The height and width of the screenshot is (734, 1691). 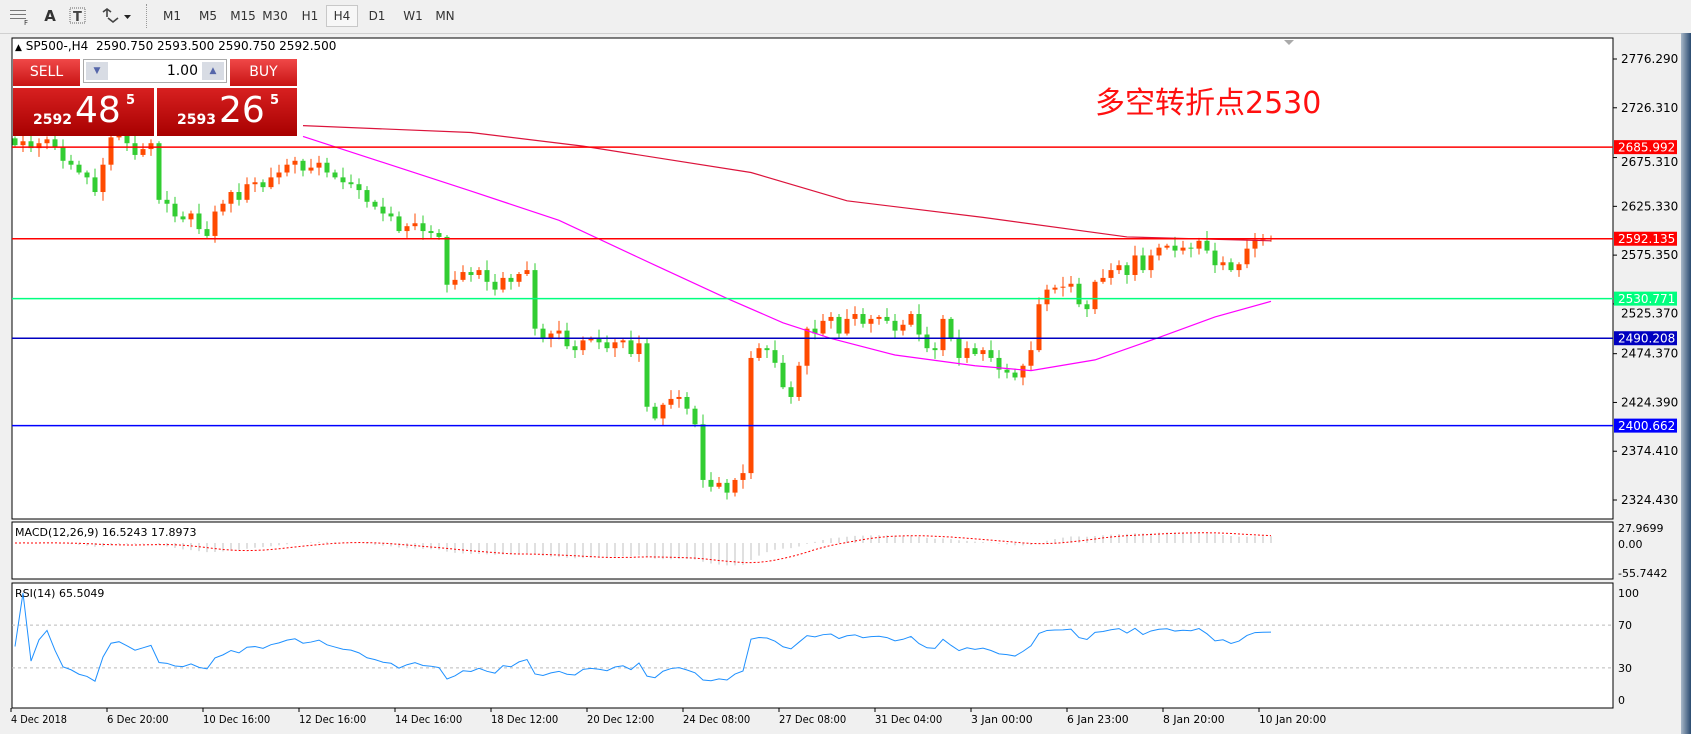 I want to click on timeframe-w1: W1, so click(x=413, y=16).